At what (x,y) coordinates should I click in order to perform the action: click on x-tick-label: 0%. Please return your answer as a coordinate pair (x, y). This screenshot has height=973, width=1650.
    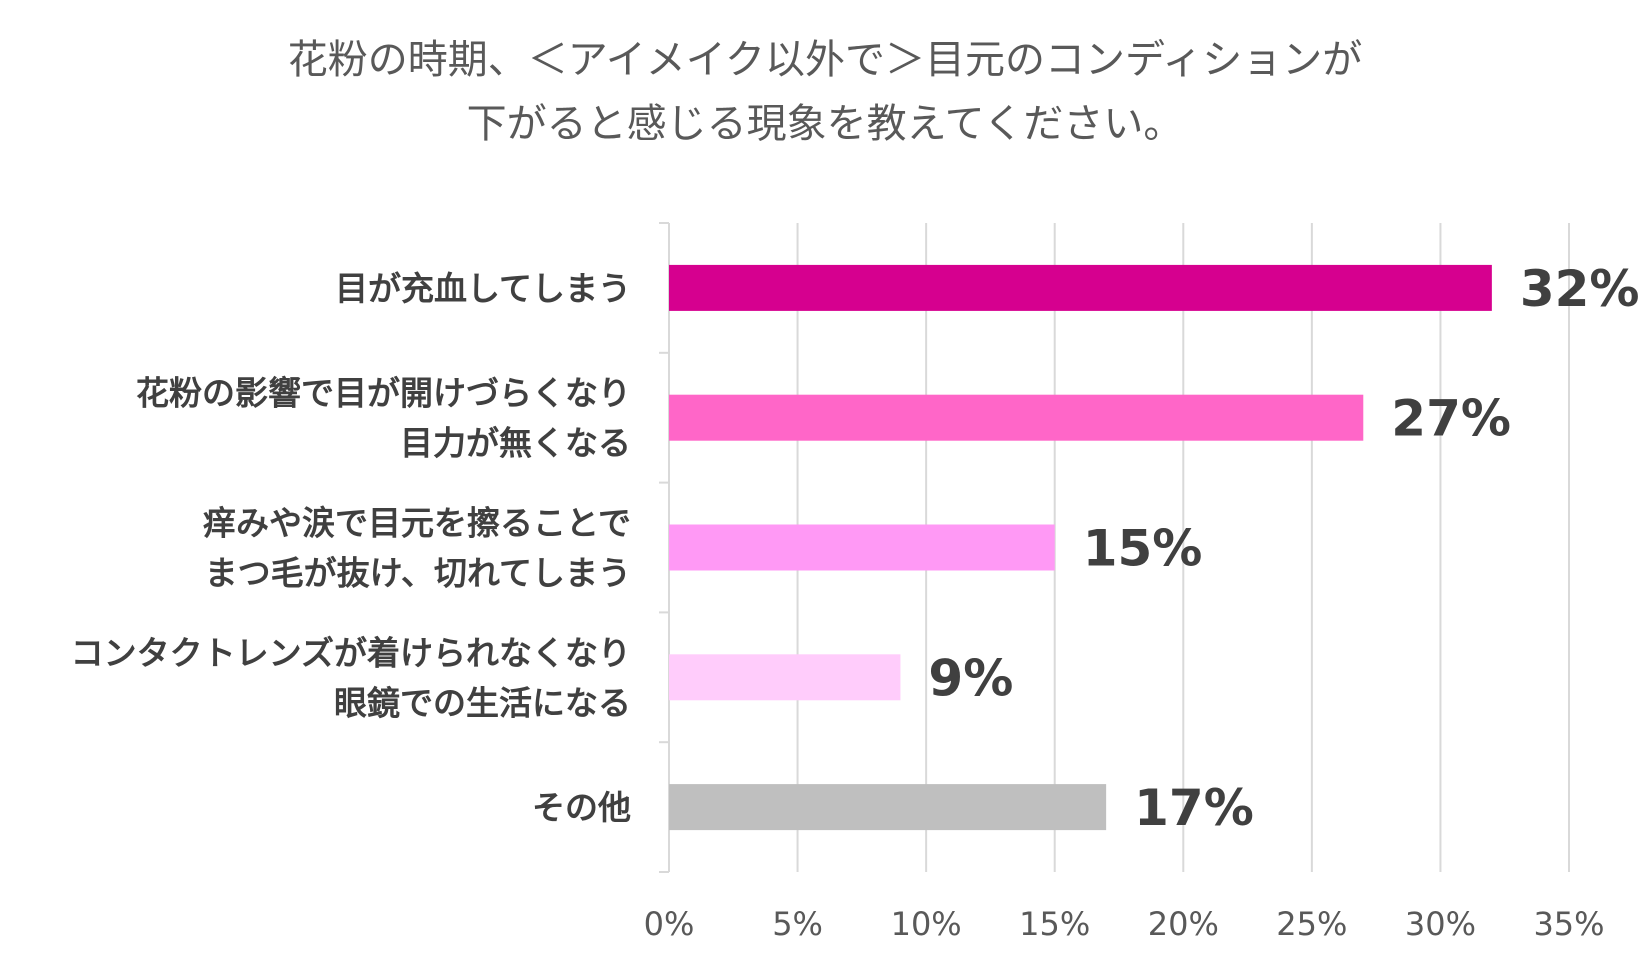
    Looking at the image, I should click on (669, 924).